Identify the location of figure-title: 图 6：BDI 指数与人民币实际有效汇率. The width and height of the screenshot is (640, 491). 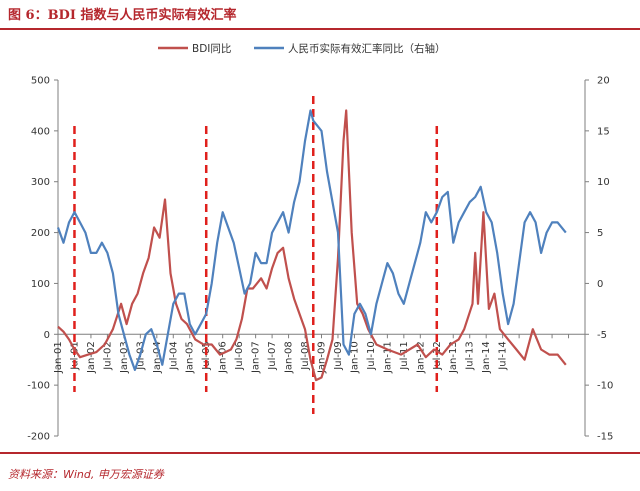
(122, 15).